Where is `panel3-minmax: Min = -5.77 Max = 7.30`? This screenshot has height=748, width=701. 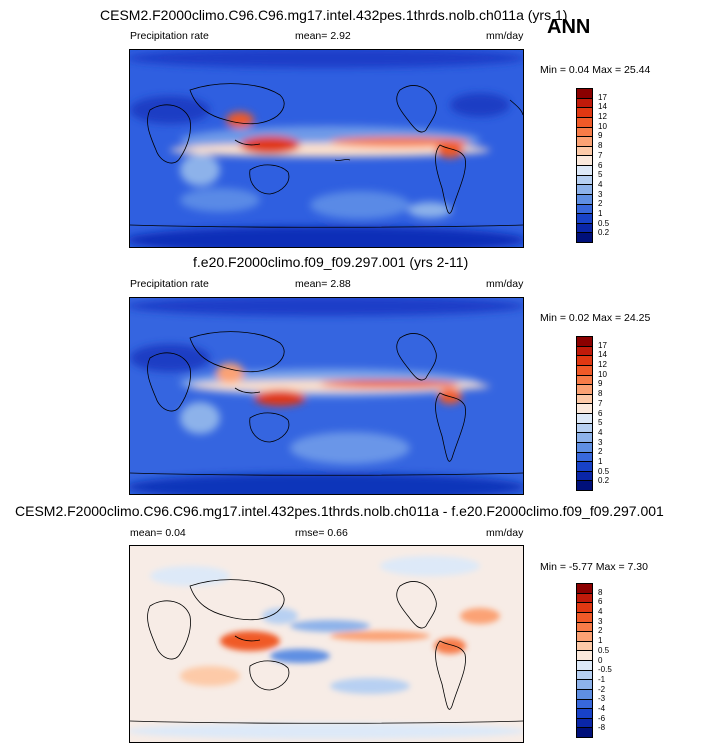
panel3-minmax: Min = -5.77 Max = 7.30 is located at coordinates (594, 567).